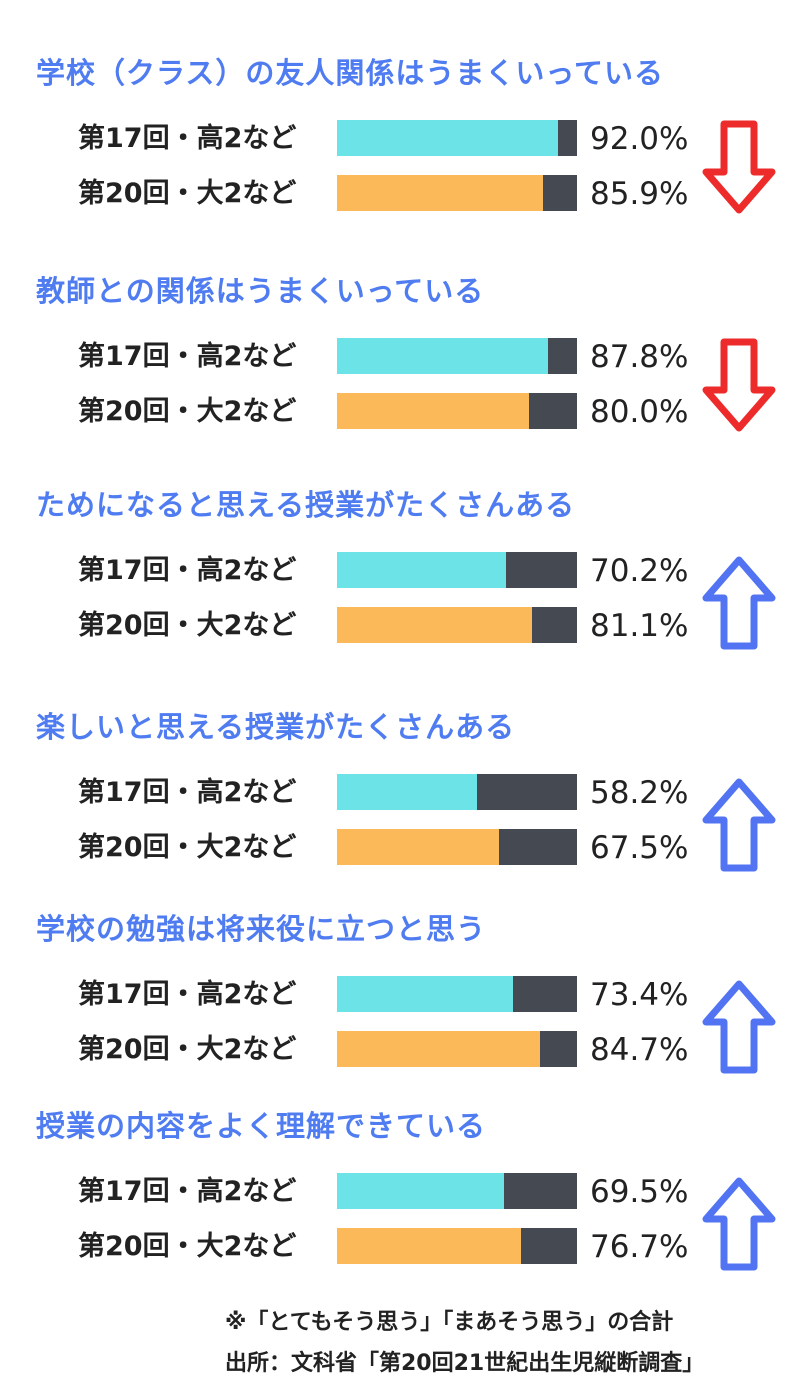 The width and height of the screenshot is (800, 1400). What do you see at coordinates (639, 571) in the screenshot?
I see `bar-value-label: 70.2%` at bounding box center [639, 571].